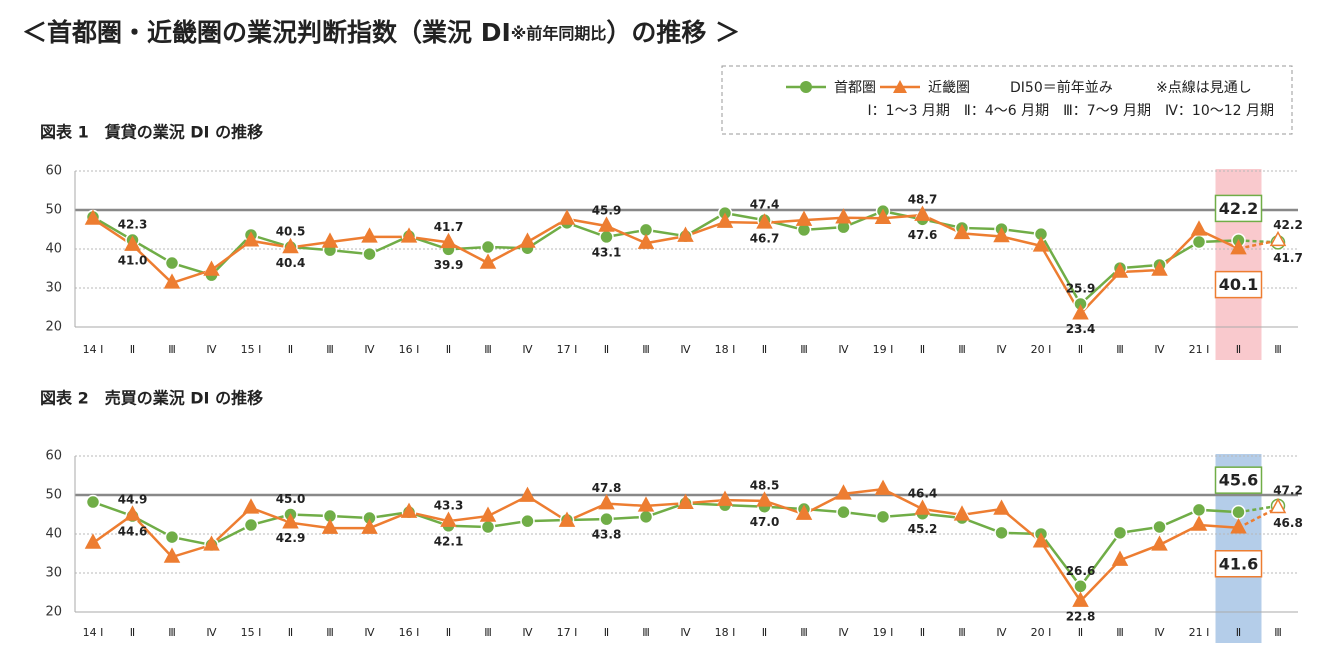 This screenshot has width=1324, height=661. I want to click on y-tick-label: 40, so click(53, 249).